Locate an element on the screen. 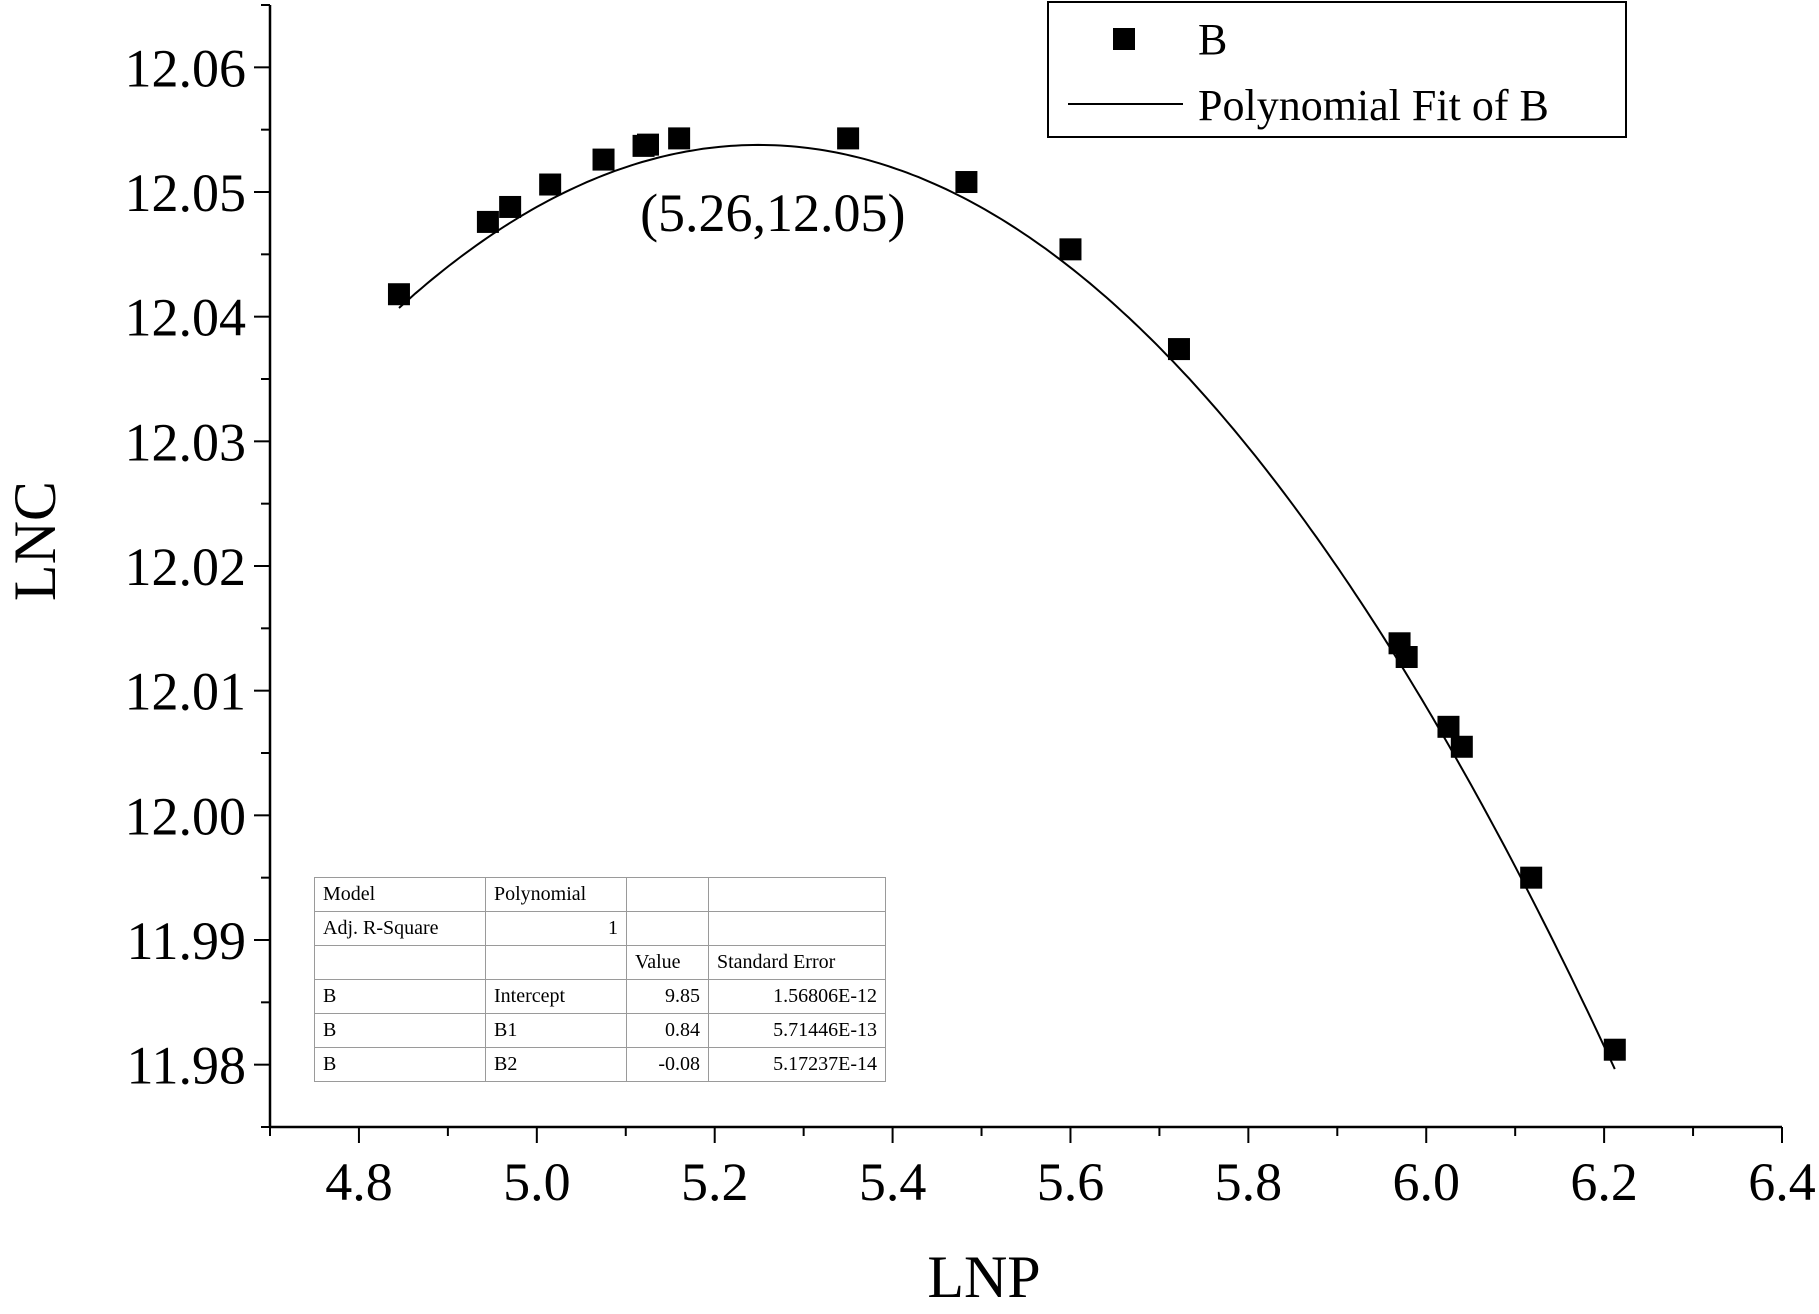 This screenshot has height=1314, width=1819. legend-marker-square is located at coordinates (1124, 39).